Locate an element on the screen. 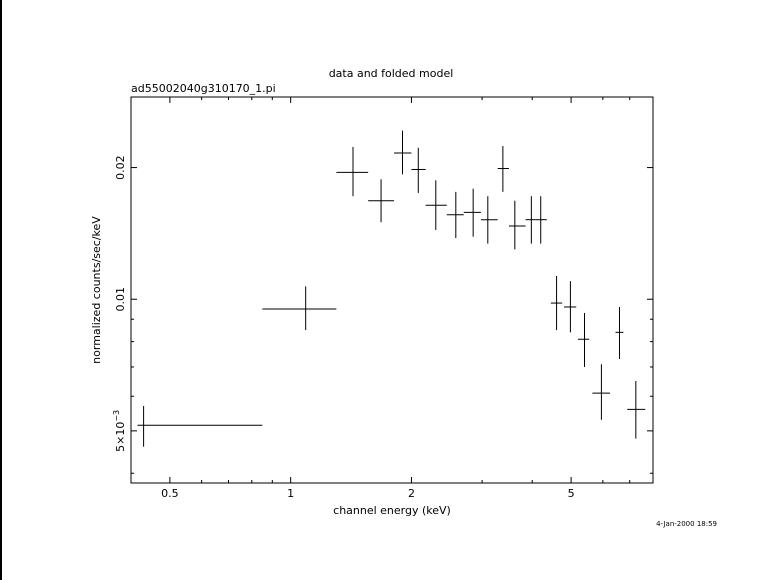  y-tick-label: 5×10−3 is located at coordinates (119, 431).